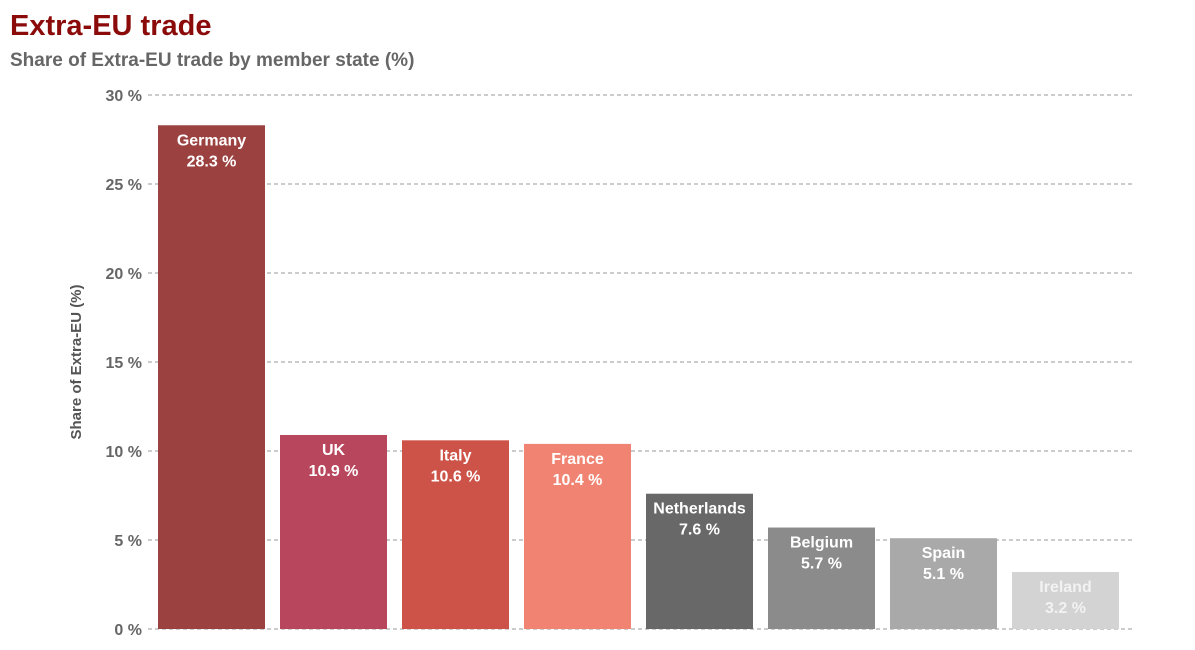 The height and width of the screenshot is (650, 1195). I want to click on y-tick-label: 15 %, so click(124, 363).